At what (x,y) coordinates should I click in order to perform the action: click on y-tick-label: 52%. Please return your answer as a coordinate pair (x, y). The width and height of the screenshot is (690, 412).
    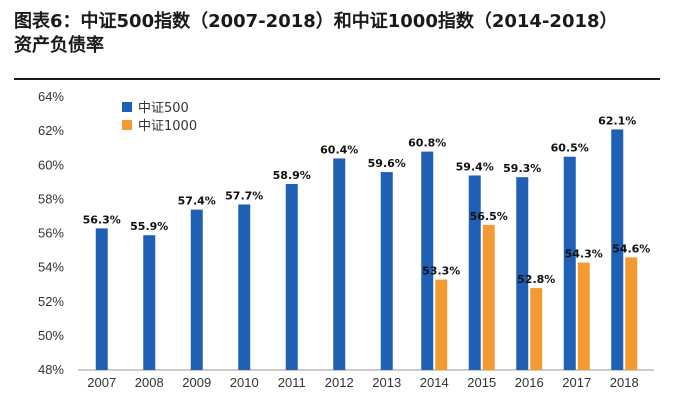
    Looking at the image, I should click on (51, 301).